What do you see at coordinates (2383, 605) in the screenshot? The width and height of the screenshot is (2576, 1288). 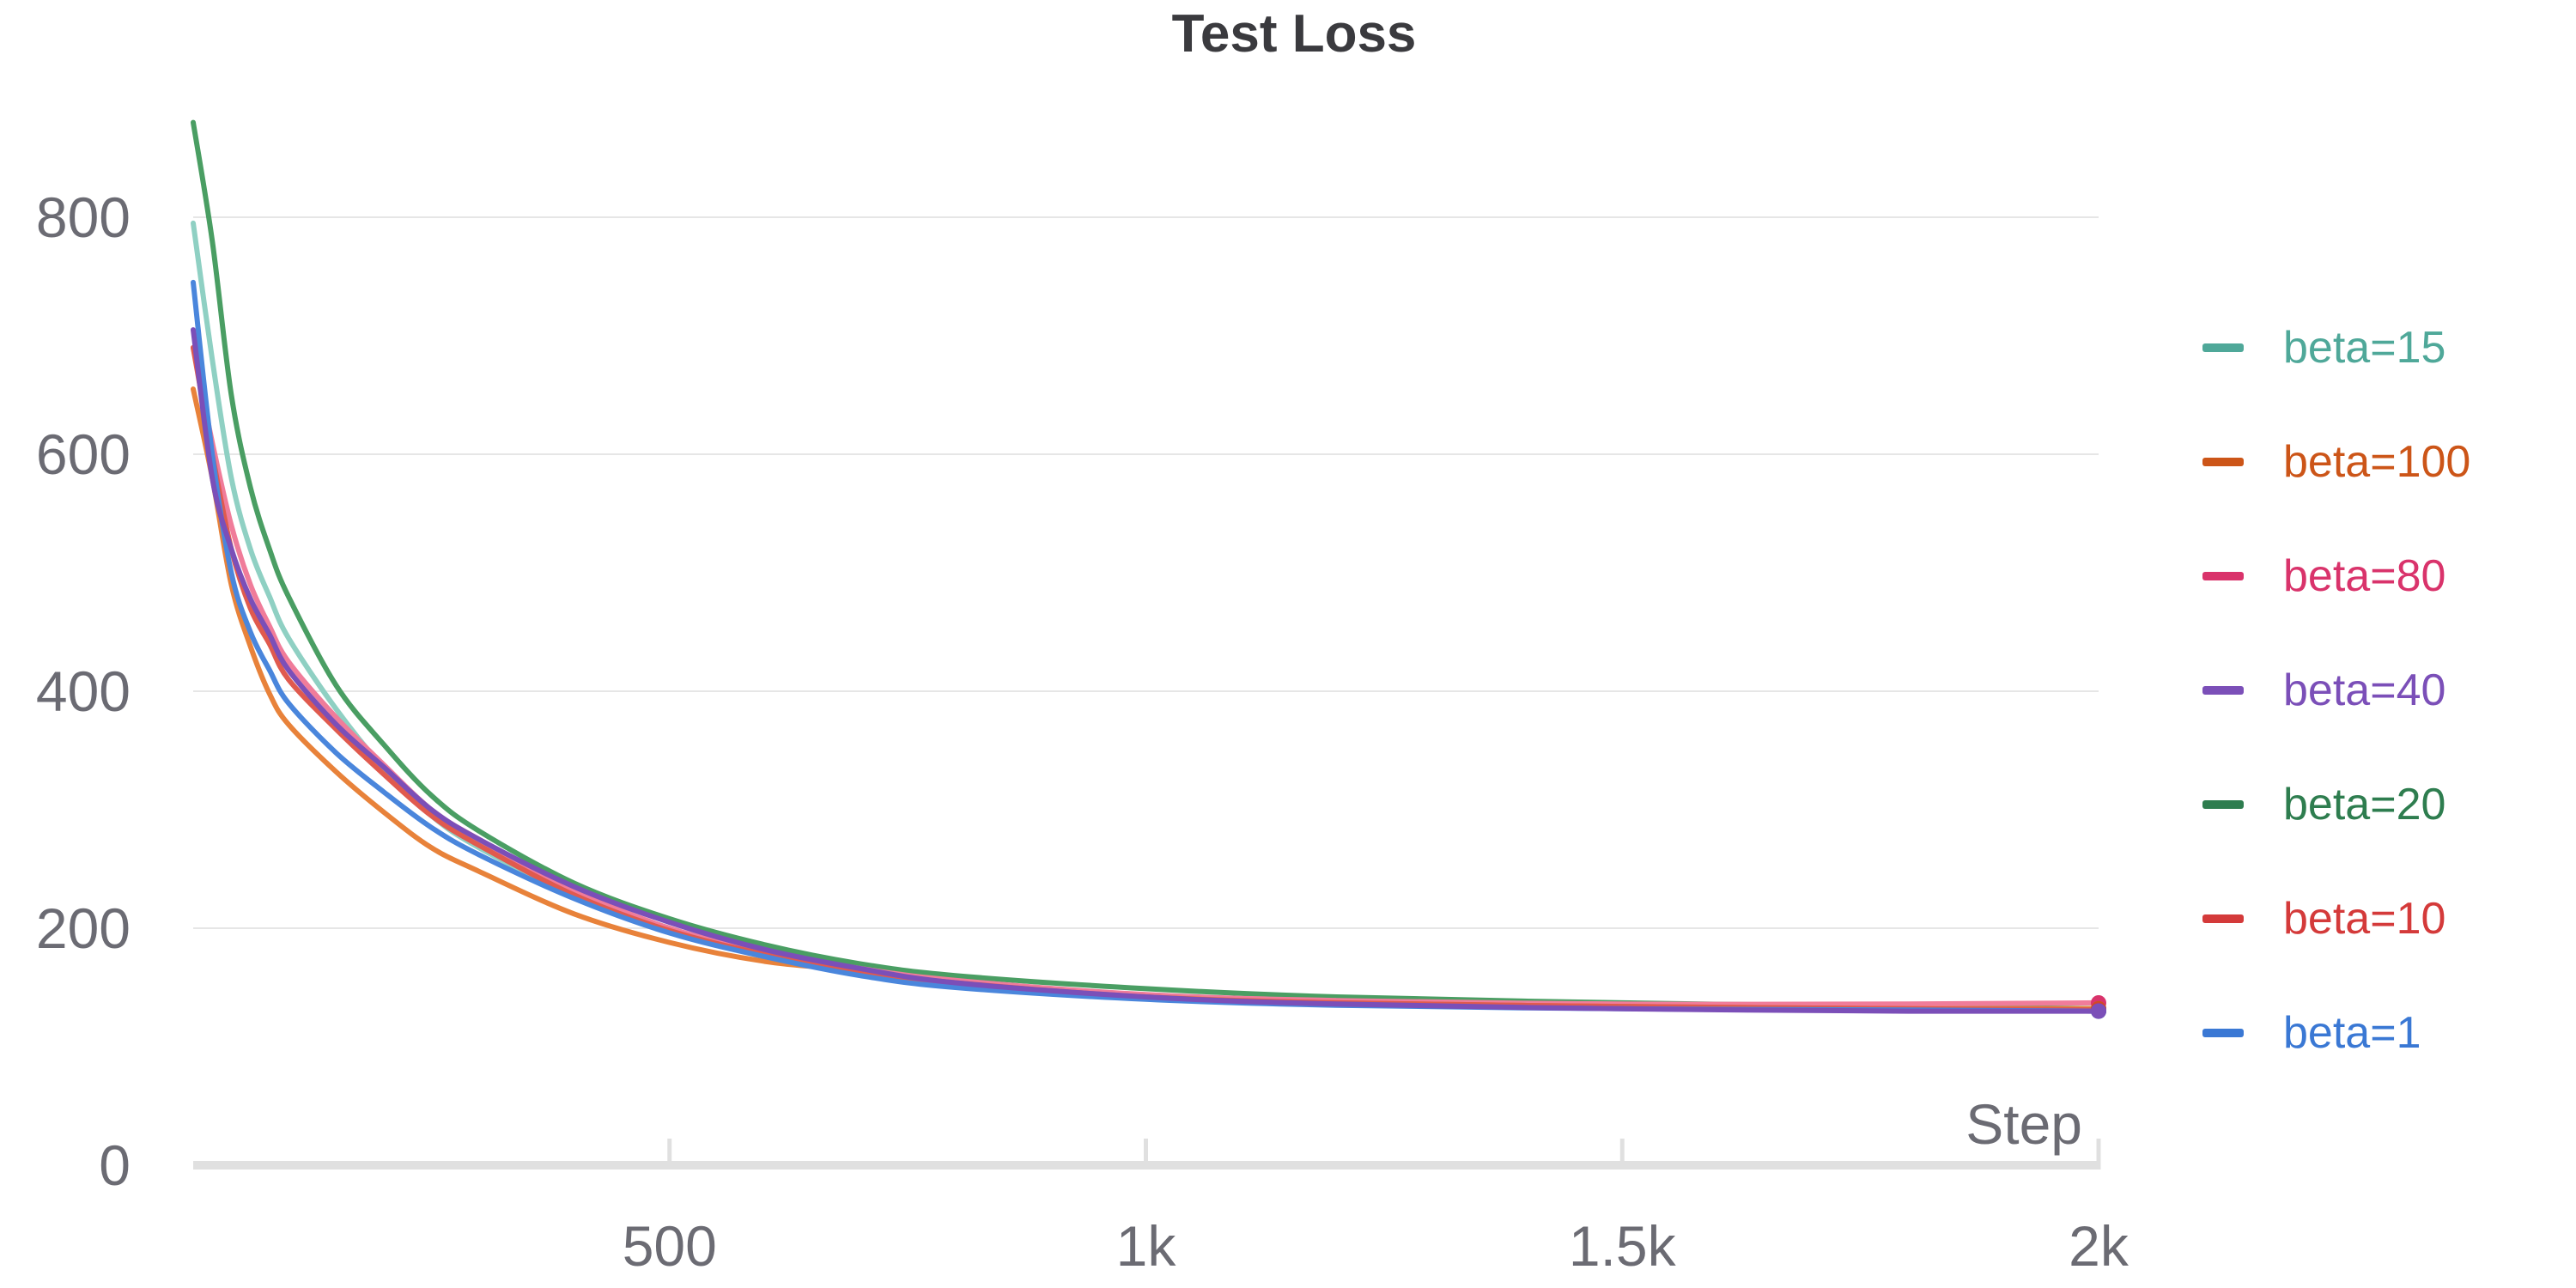 I see `legend-item-beta-80: beta=80` at bounding box center [2383, 605].